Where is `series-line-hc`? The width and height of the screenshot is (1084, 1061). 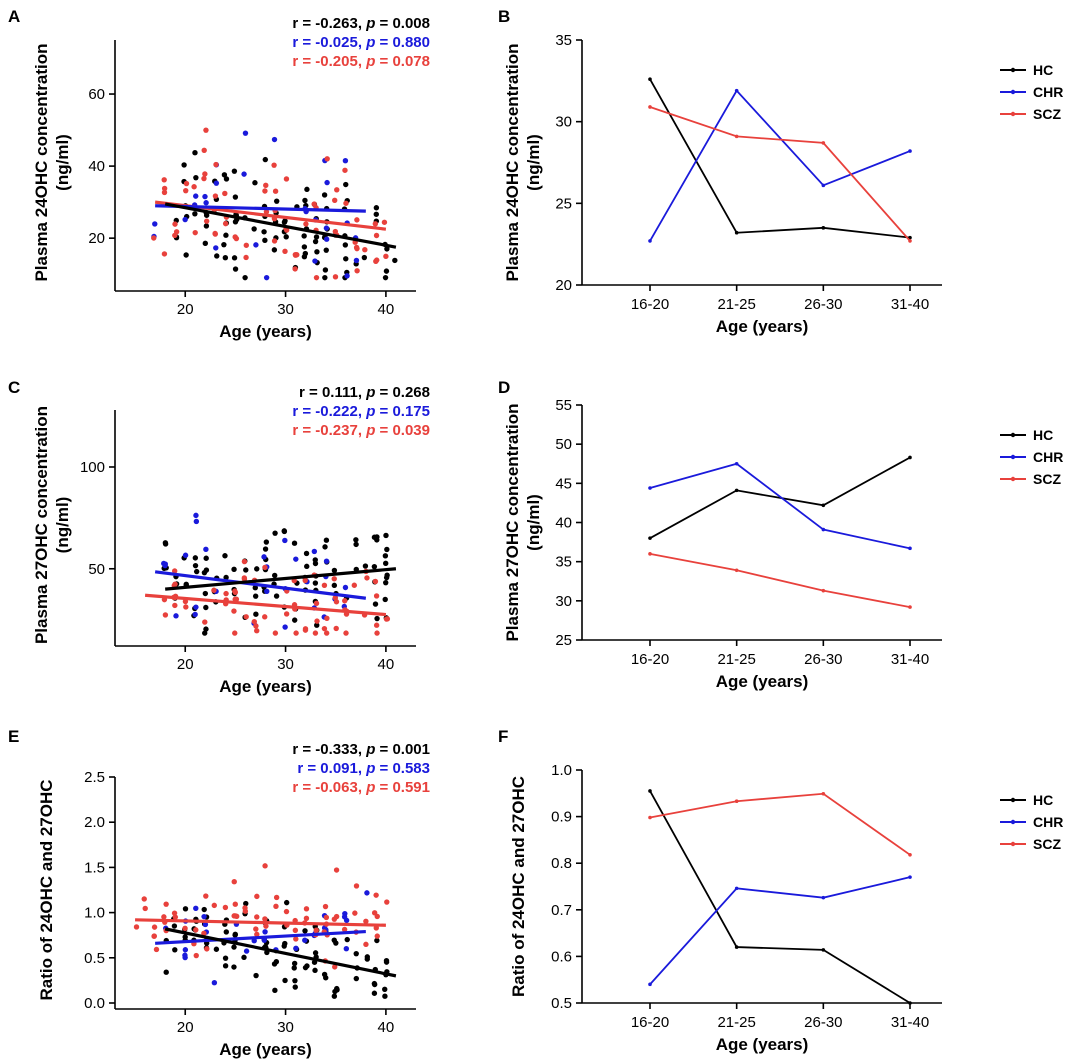
series-line-hc is located at coordinates (780, 897).